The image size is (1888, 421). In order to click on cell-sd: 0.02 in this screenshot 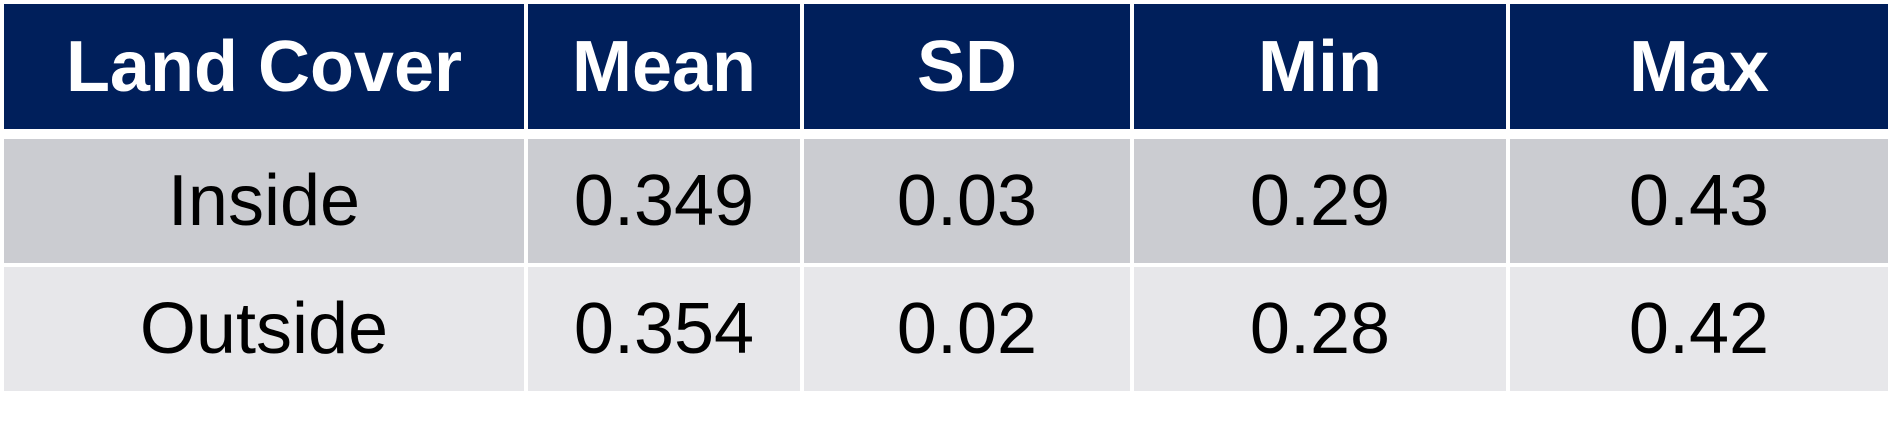, I will do `click(967, 329)`.